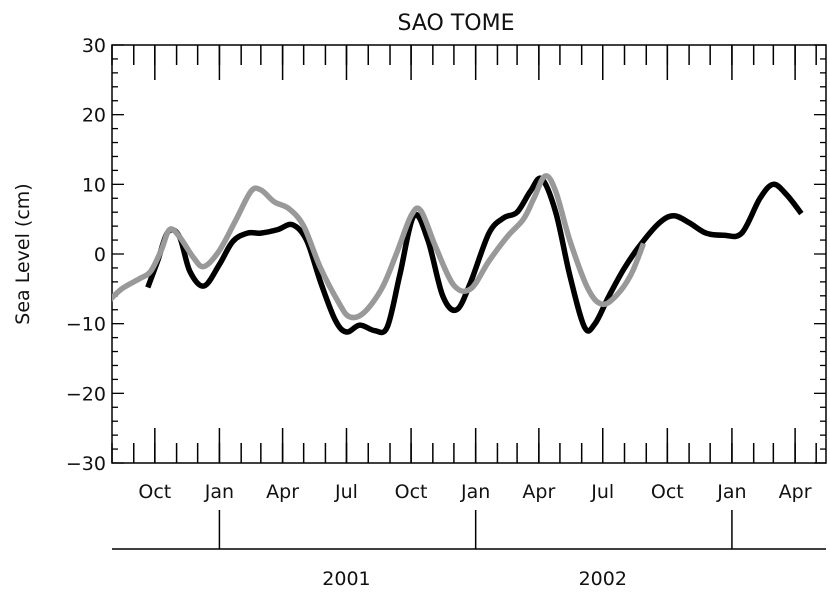 The width and height of the screenshot is (830, 592). I want to click on y-axis-label: Sea Level (cm), so click(23, 253).